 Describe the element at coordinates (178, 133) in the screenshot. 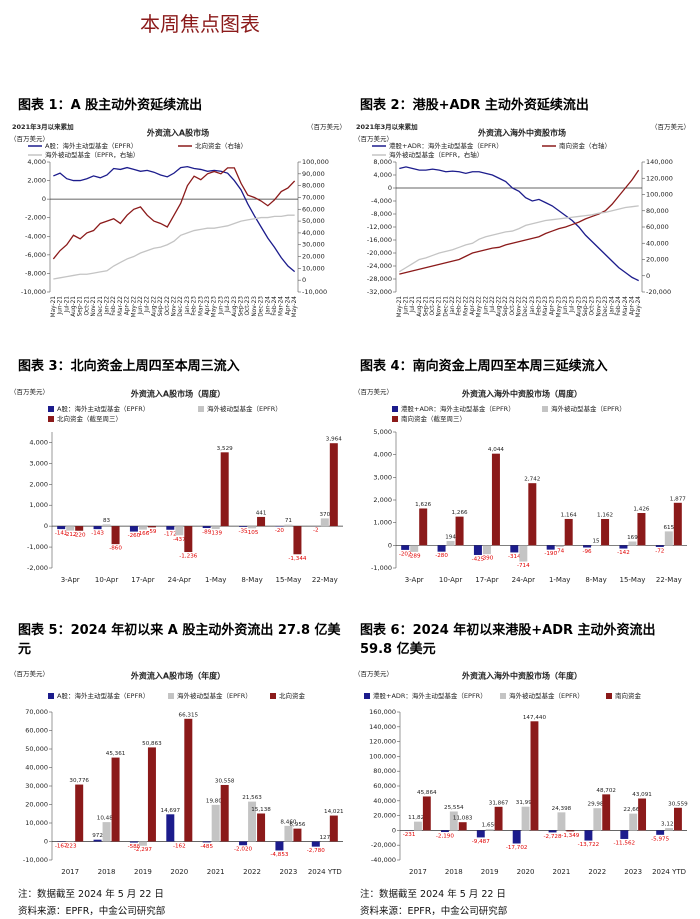

I see `chart-subtitle: 外资流入A股市场` at that location.